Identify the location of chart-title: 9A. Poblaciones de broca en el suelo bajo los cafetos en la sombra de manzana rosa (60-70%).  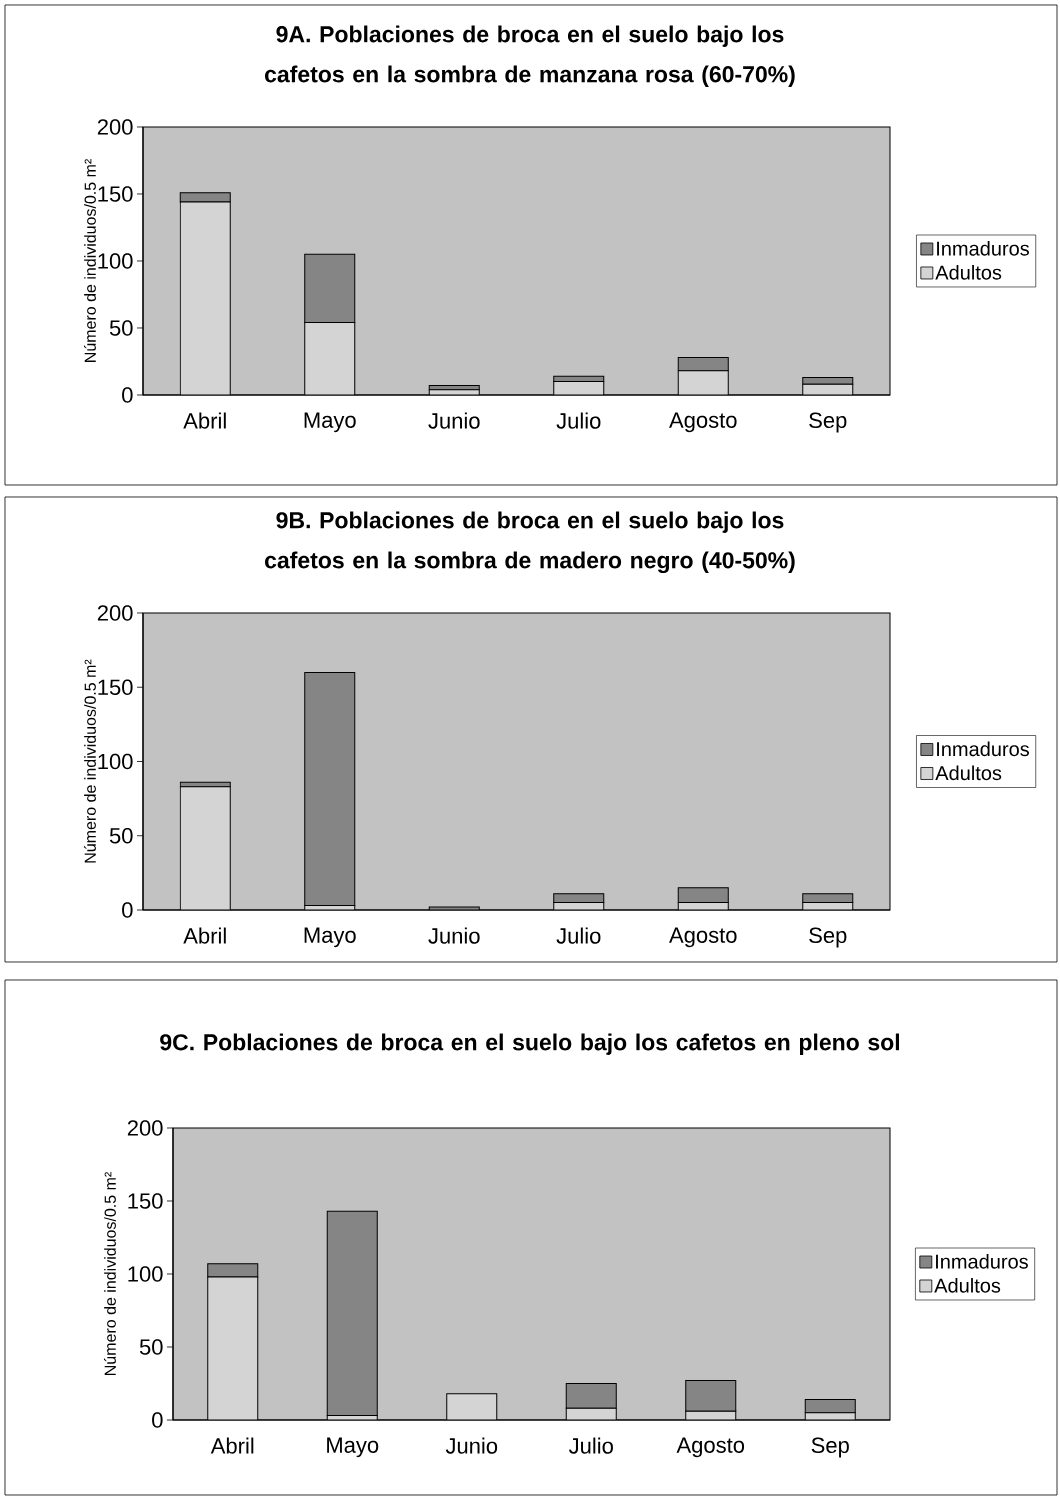
(530, 56).